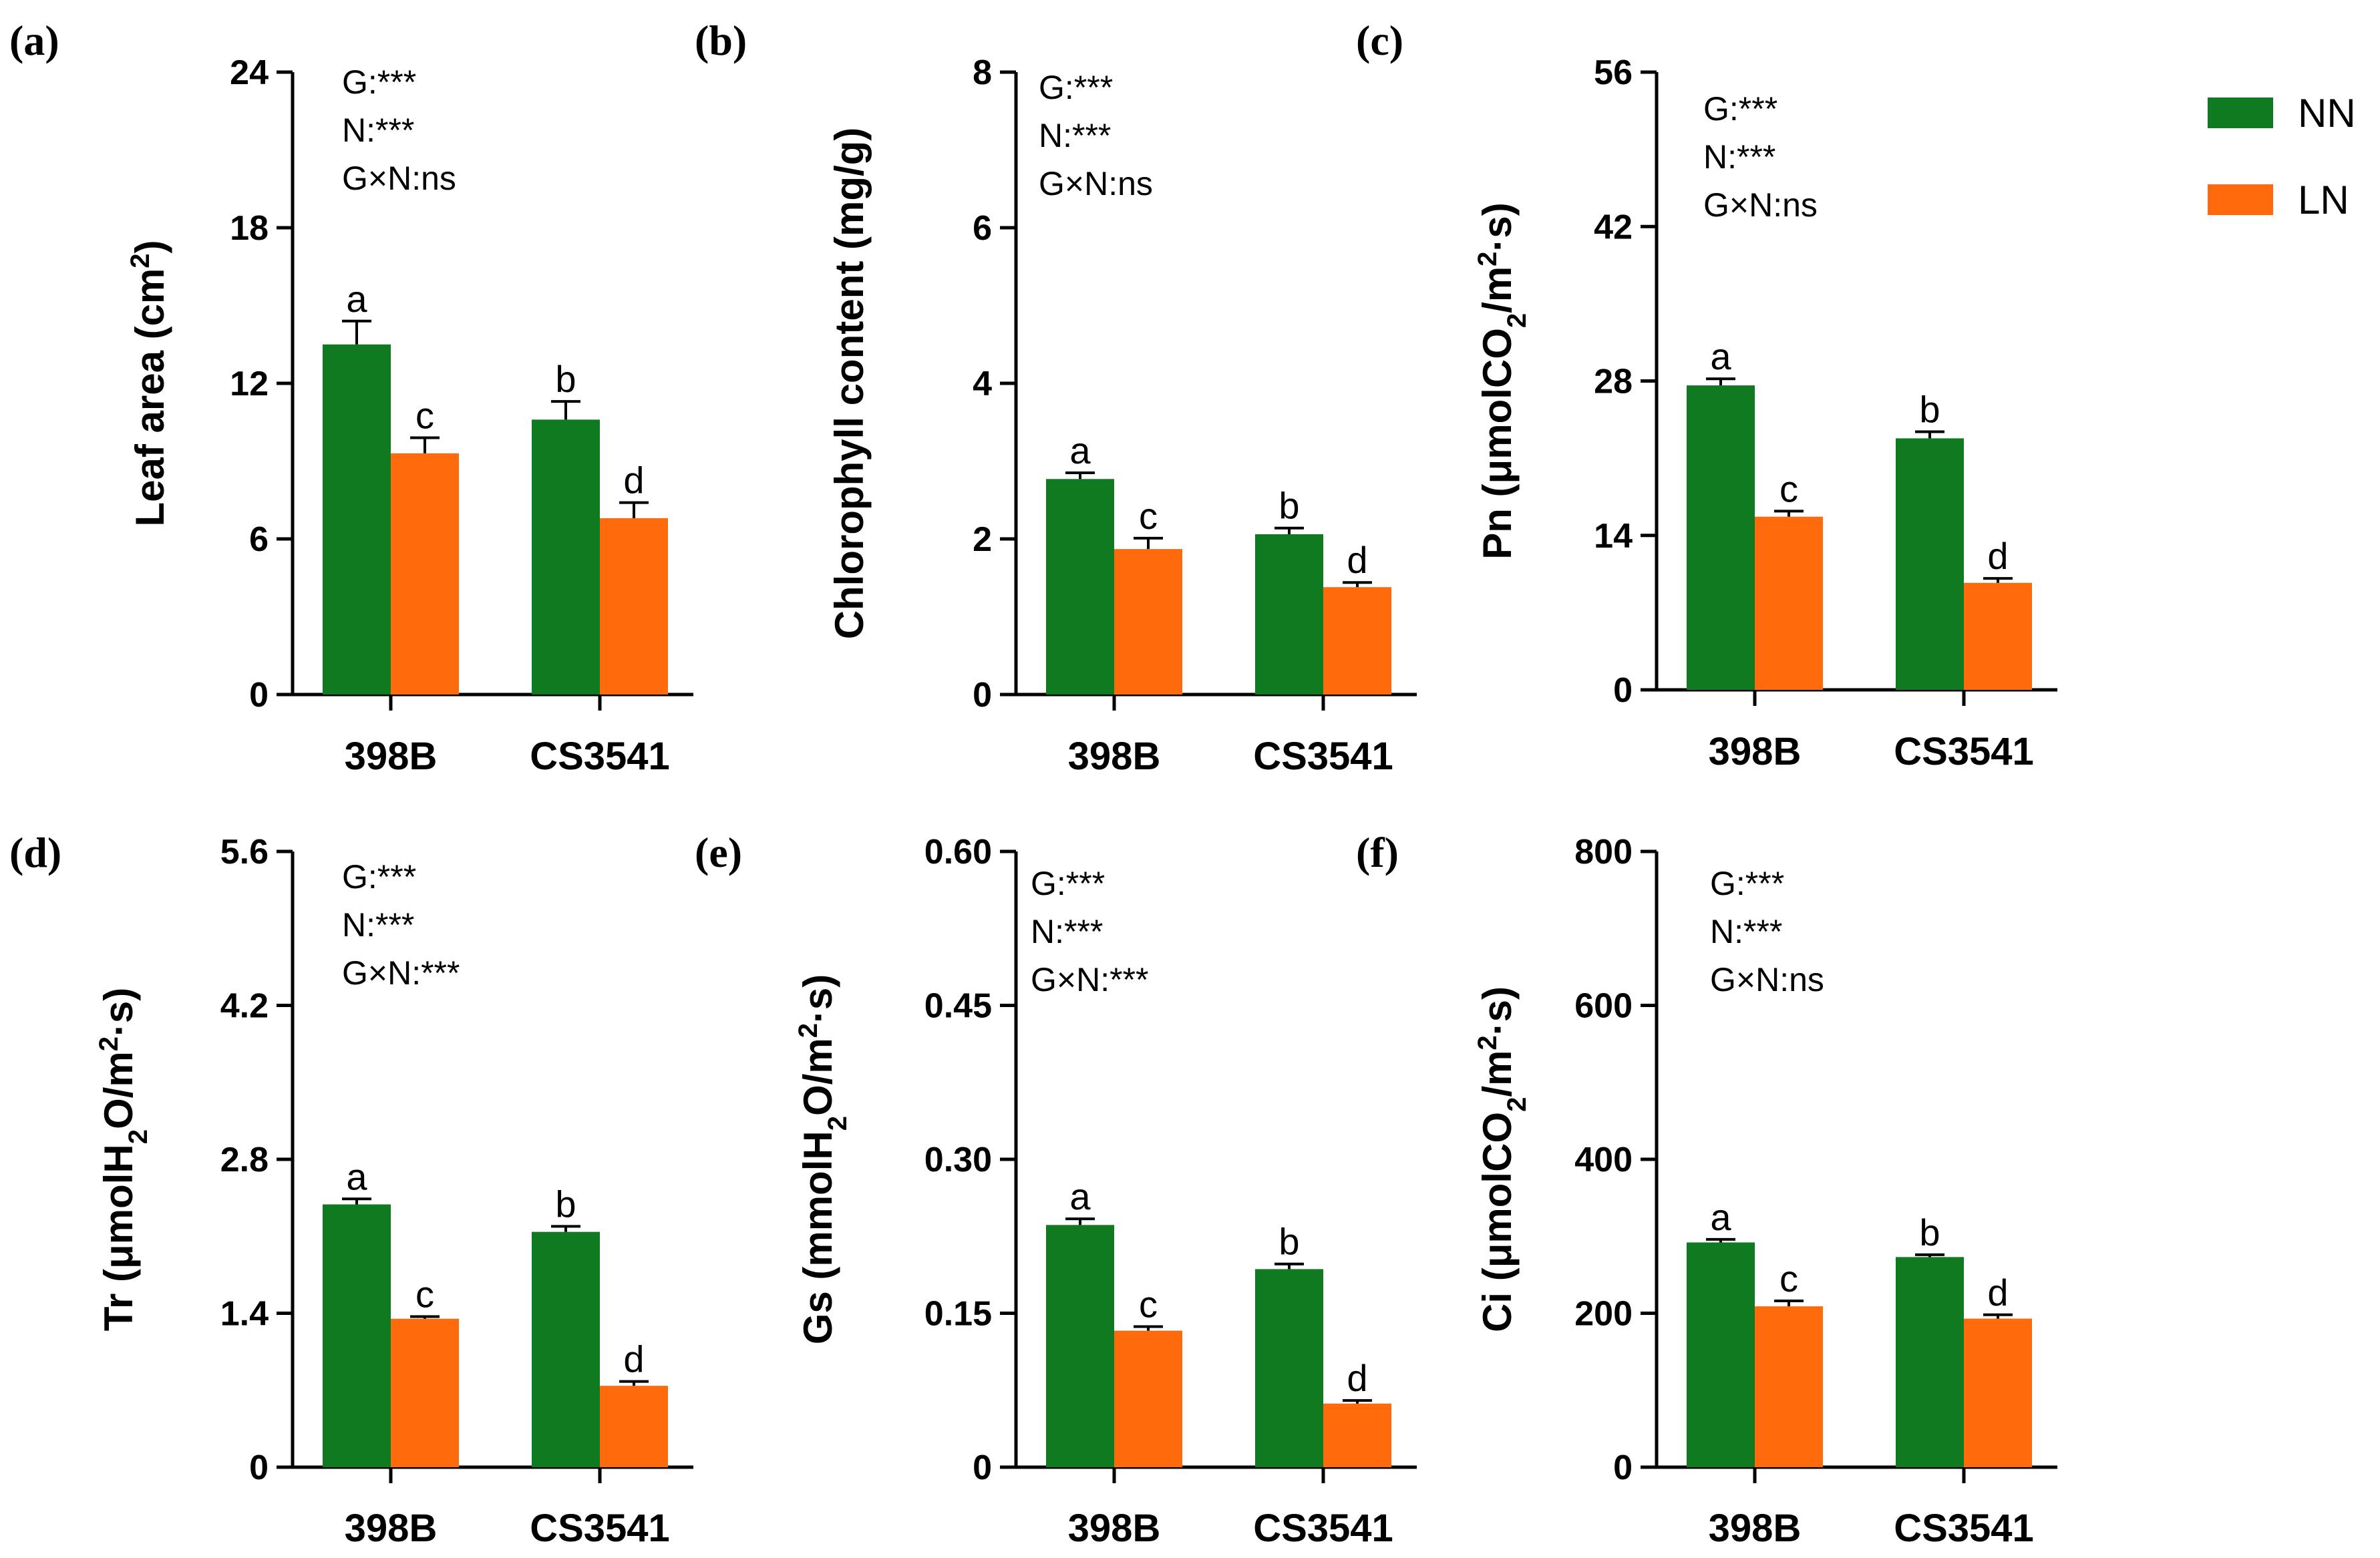 This screenshot has width=2380, height=1558. Describe the element at coordinates (2282, 157) in the screenshot. I see `legend: NN LN` at that location.